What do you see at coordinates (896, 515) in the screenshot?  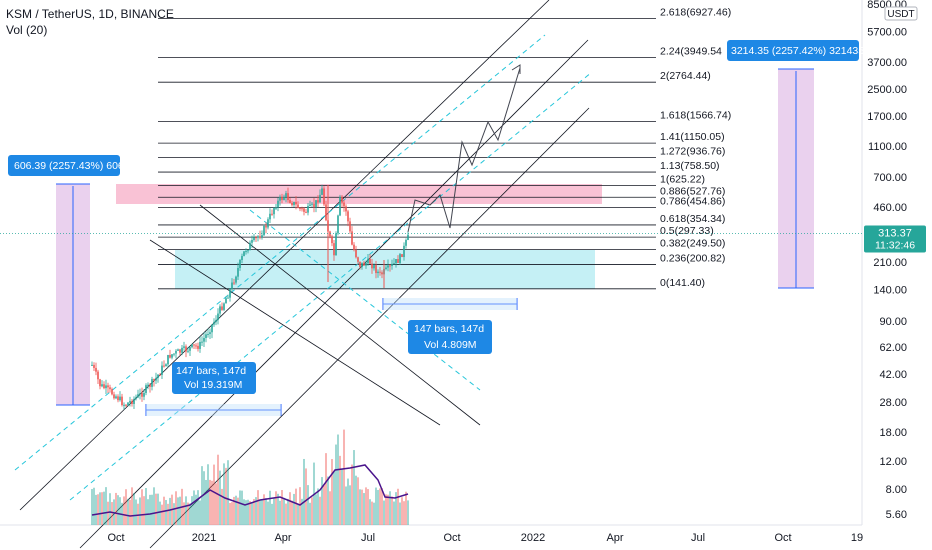 I see `price-tick-label: 5.60` at bounding box center [896, 515].